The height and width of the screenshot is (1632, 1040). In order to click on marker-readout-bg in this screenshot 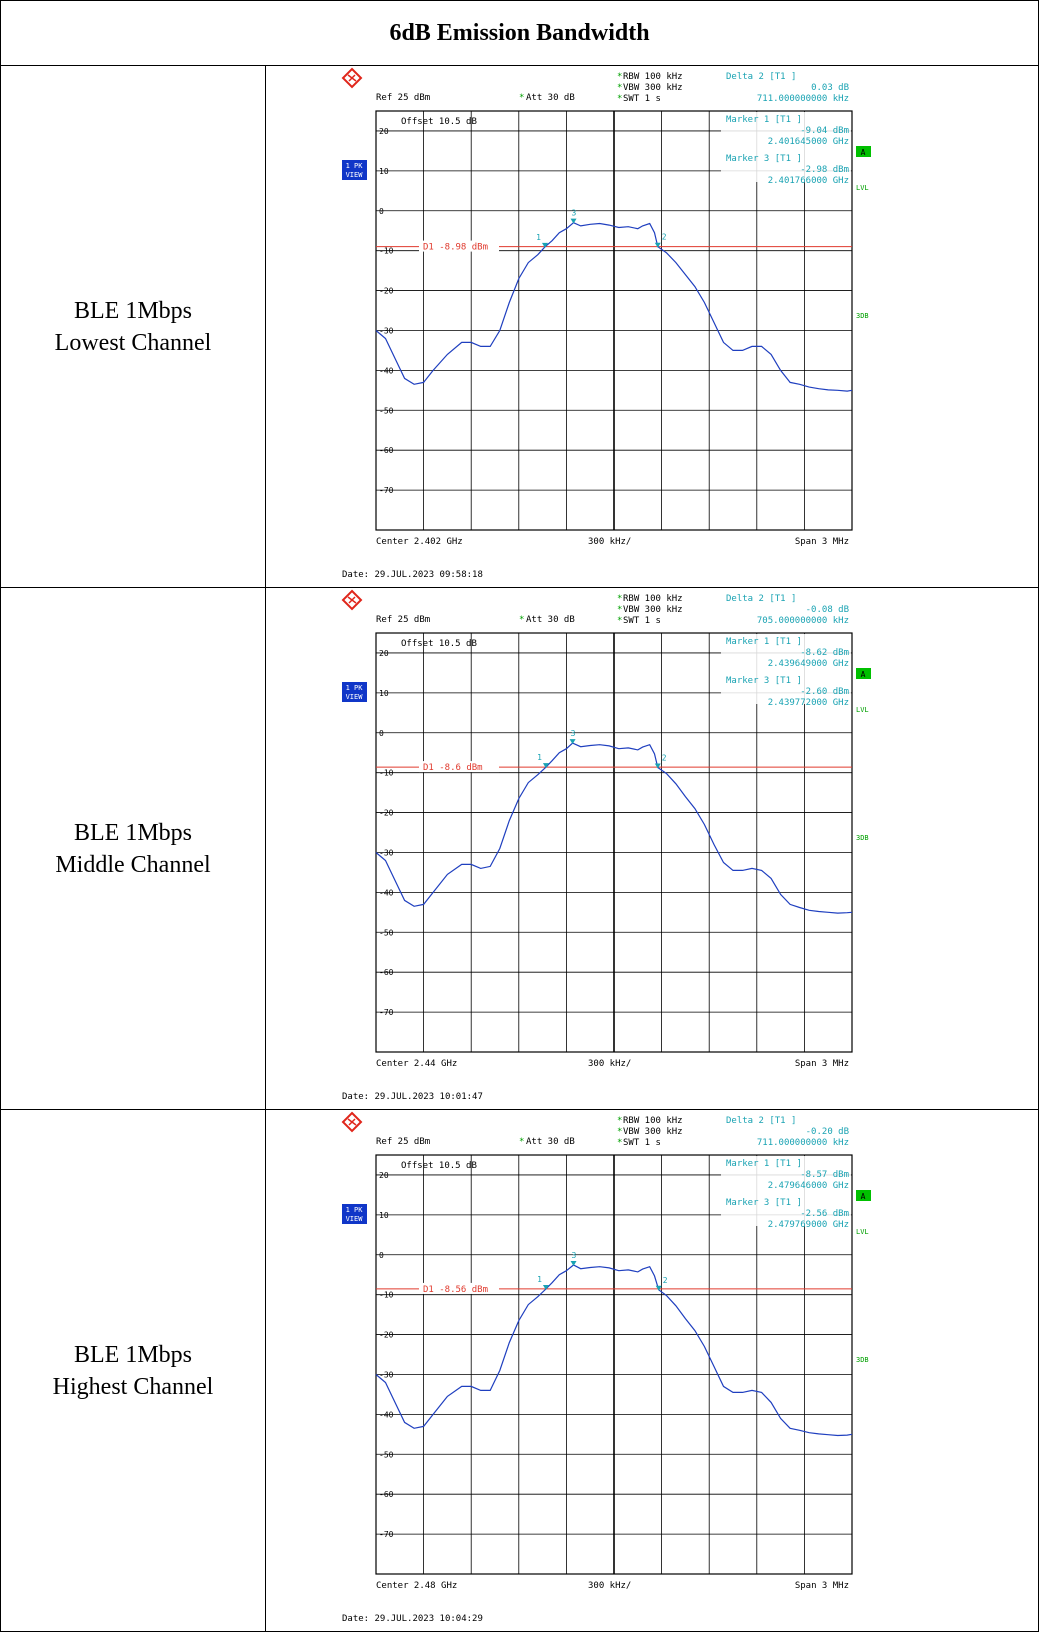, I will do `click(786, 1191)`.